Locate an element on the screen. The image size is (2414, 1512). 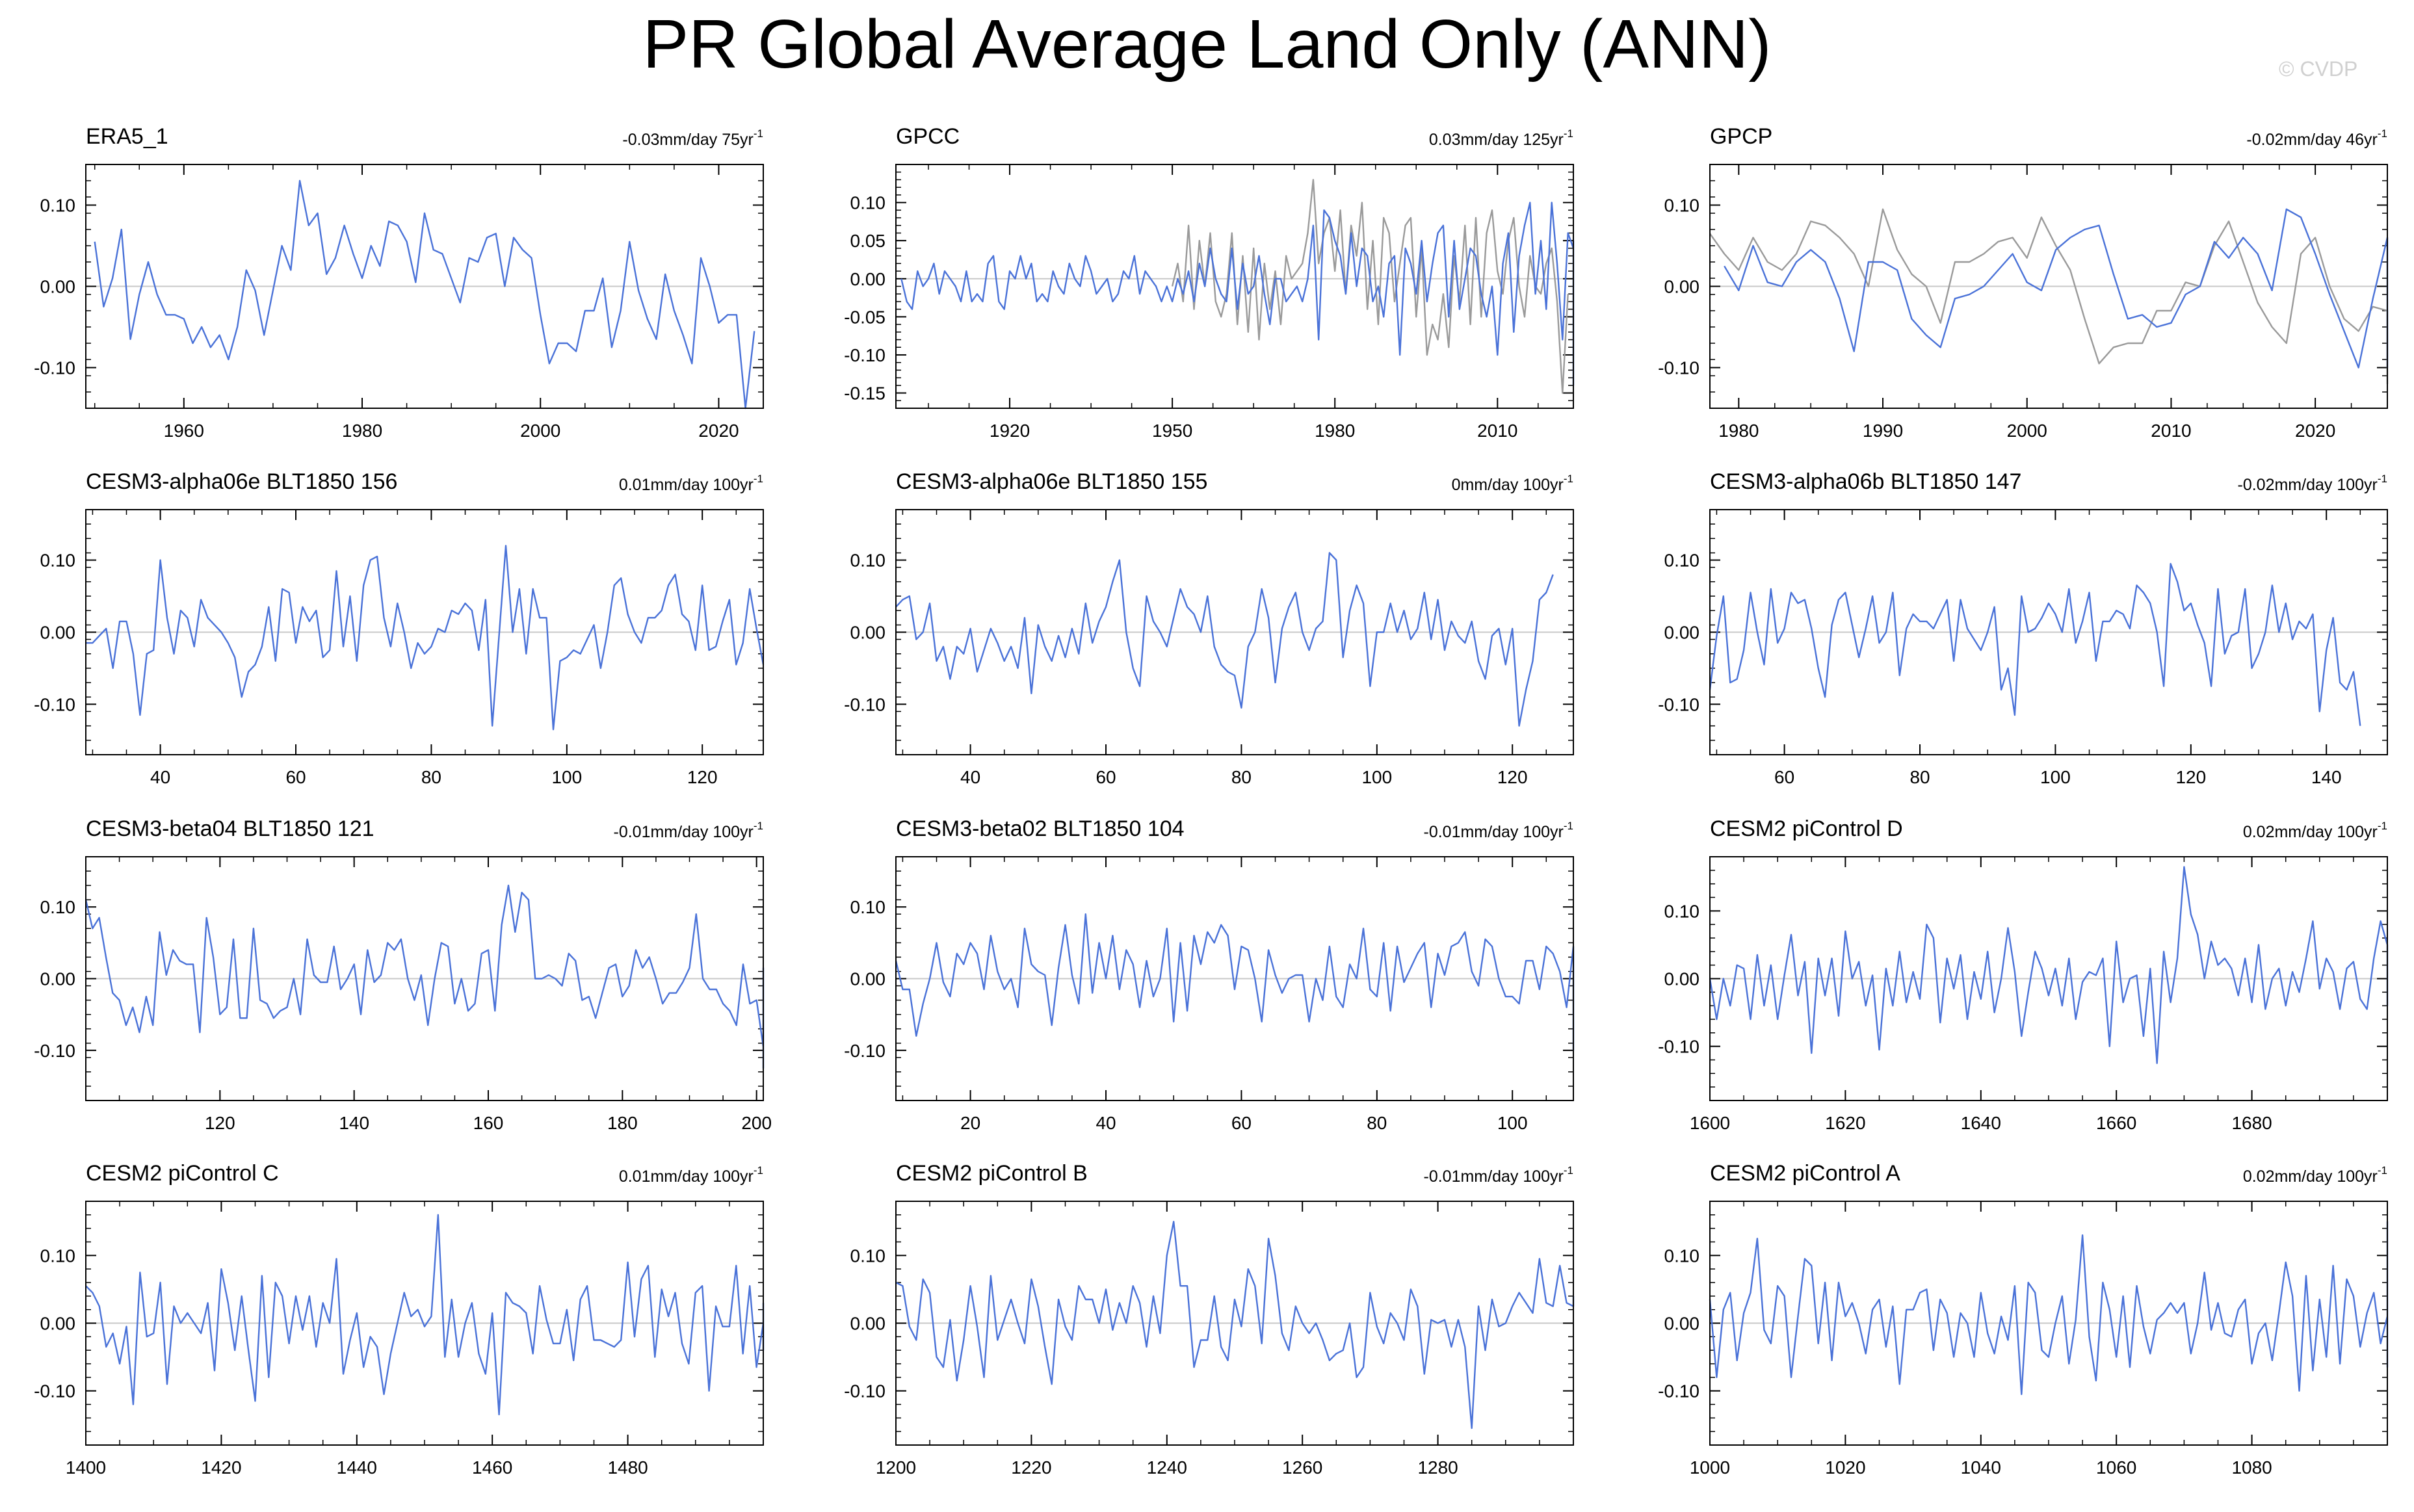
x-tick-label: 1020 is located at coordinates (1845, 1467).